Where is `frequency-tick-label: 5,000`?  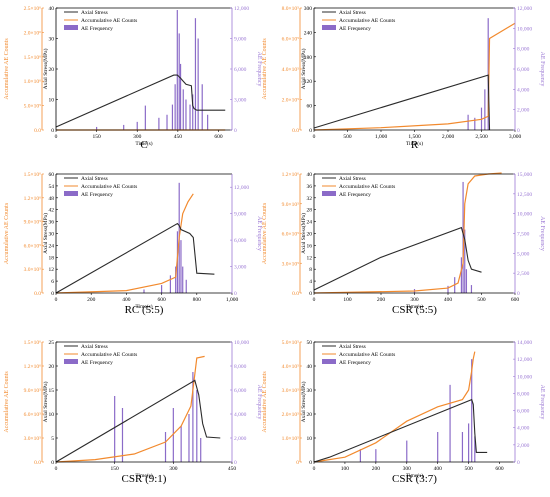
frequency-tick-label: 5,000 is located at coordinates (523, 254).